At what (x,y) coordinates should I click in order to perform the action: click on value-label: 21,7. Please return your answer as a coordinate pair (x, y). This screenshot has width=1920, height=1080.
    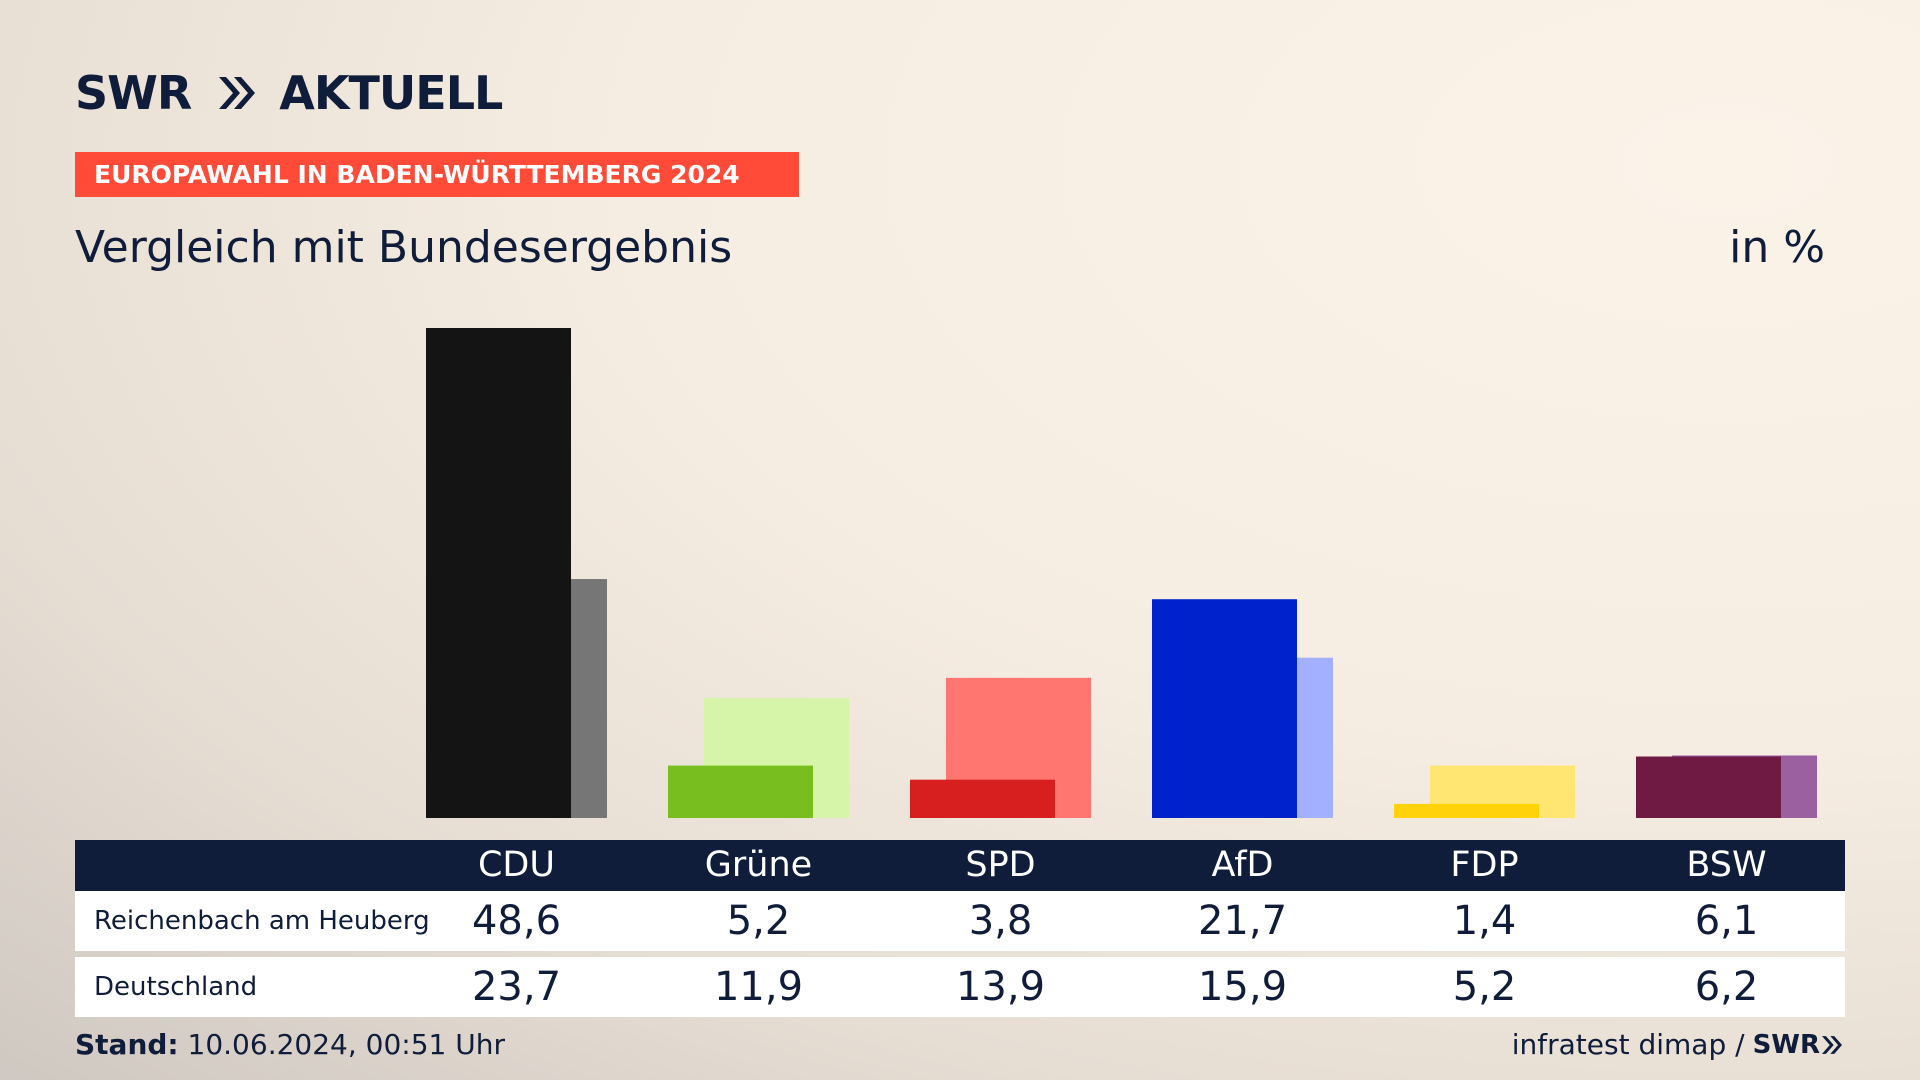
    Looking at the image, I should click on (1242, 921).